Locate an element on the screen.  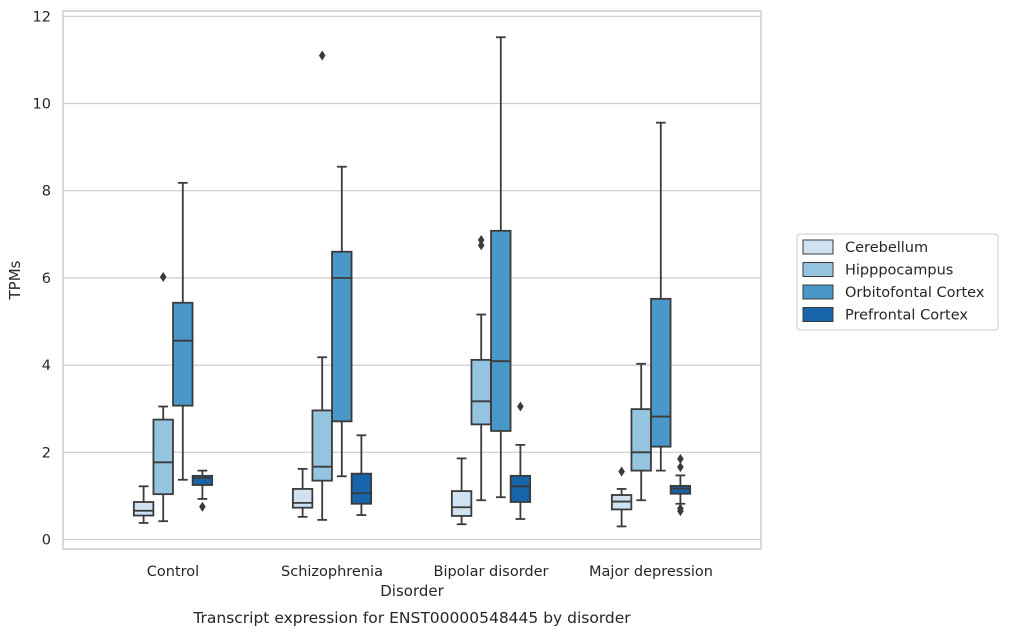
y-tick-label: 4 is located at coordinates (46, 366).